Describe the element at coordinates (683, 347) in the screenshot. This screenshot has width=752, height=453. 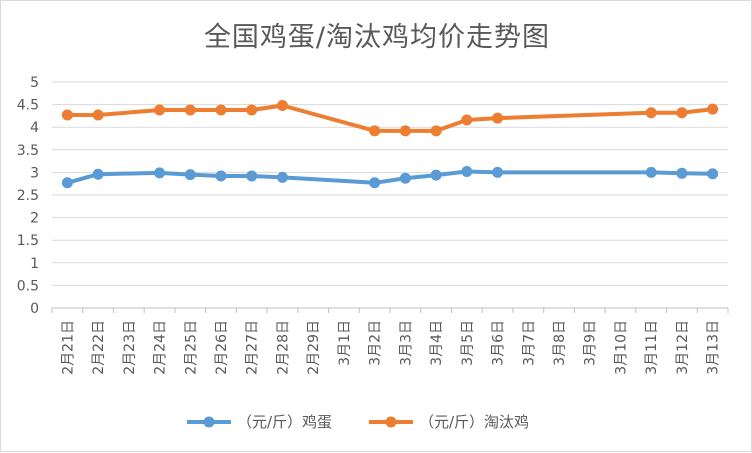
I see `x-tick-label: 3月12日` at that location.